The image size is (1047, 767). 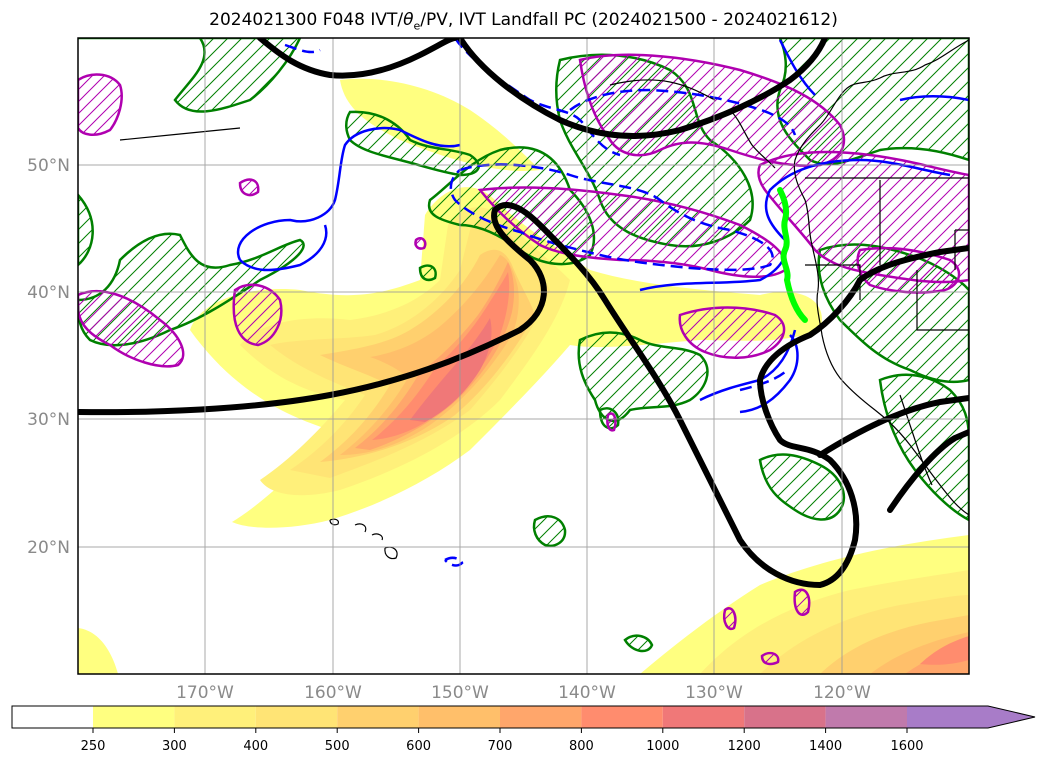 I want to click on latitude-labels: 50°N 40°N 30°N 20°N, so click(x=48, y=357).